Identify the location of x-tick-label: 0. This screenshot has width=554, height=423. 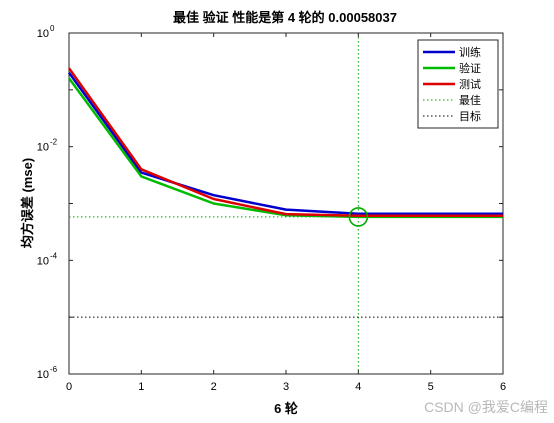
(69, 387).